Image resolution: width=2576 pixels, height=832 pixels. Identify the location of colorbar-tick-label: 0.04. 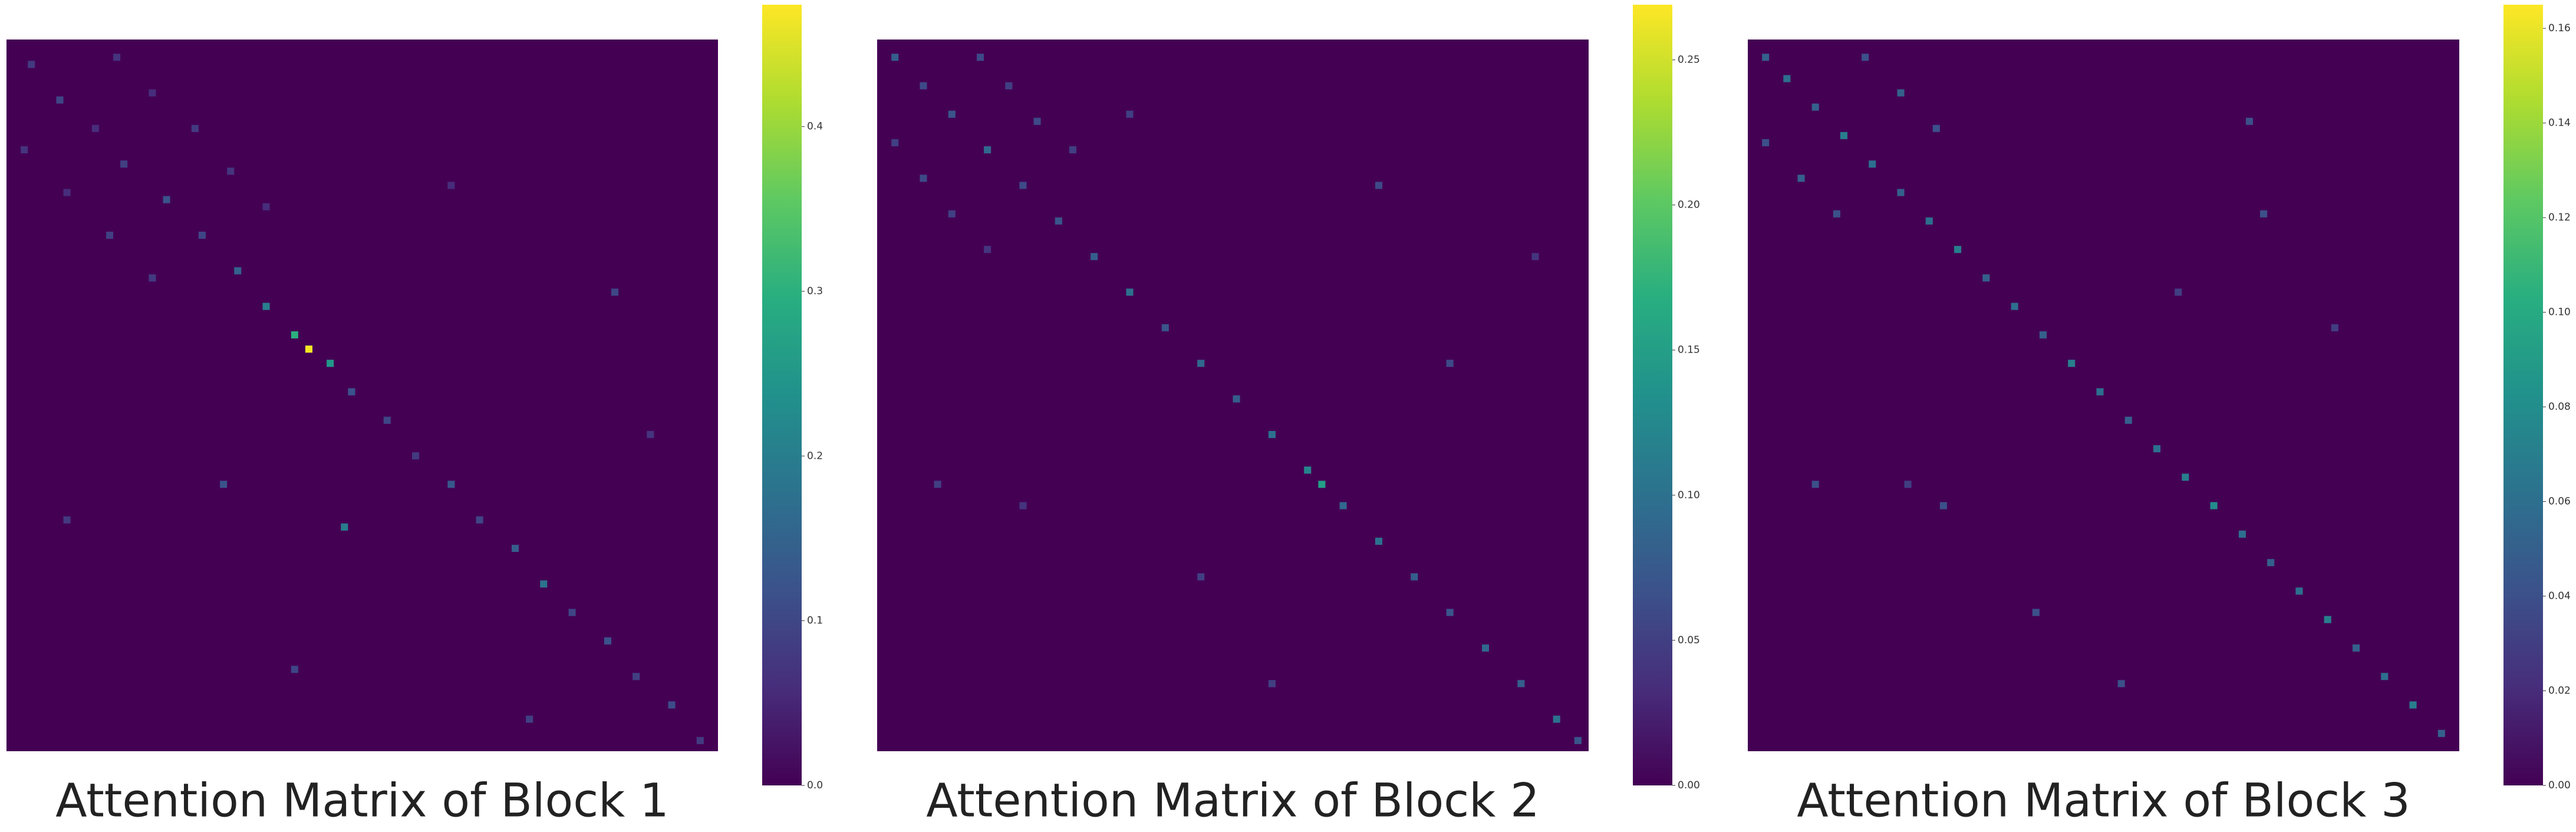
(2559, 596).